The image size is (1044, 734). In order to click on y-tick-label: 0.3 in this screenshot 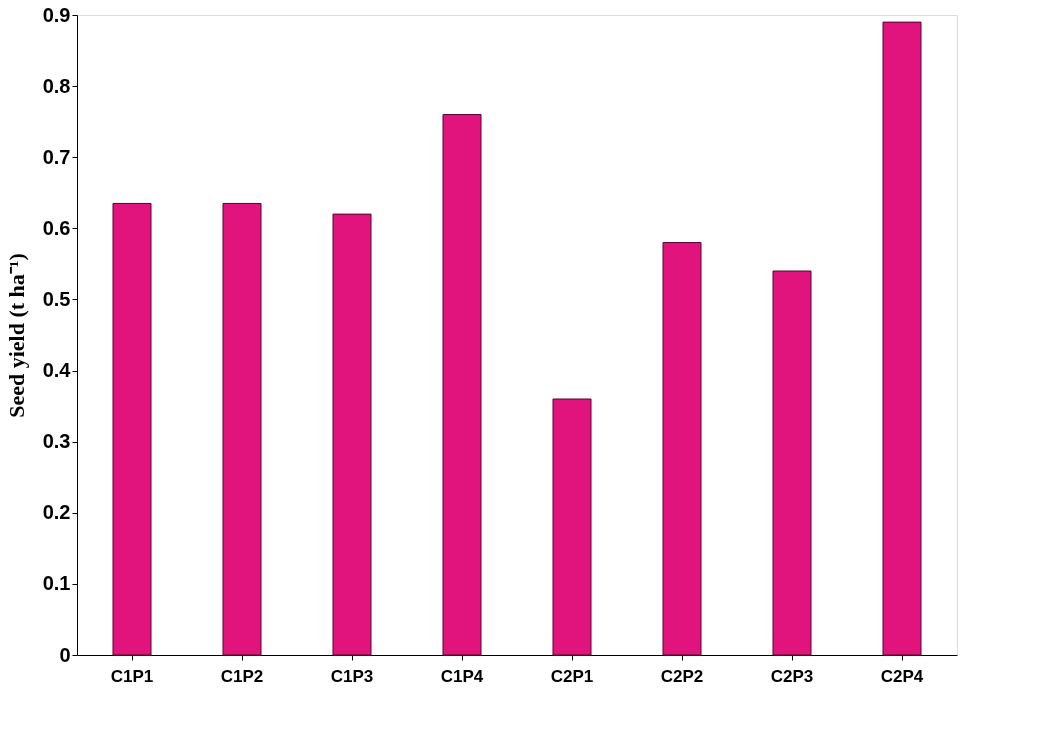, I will do `click(56, 441)`.